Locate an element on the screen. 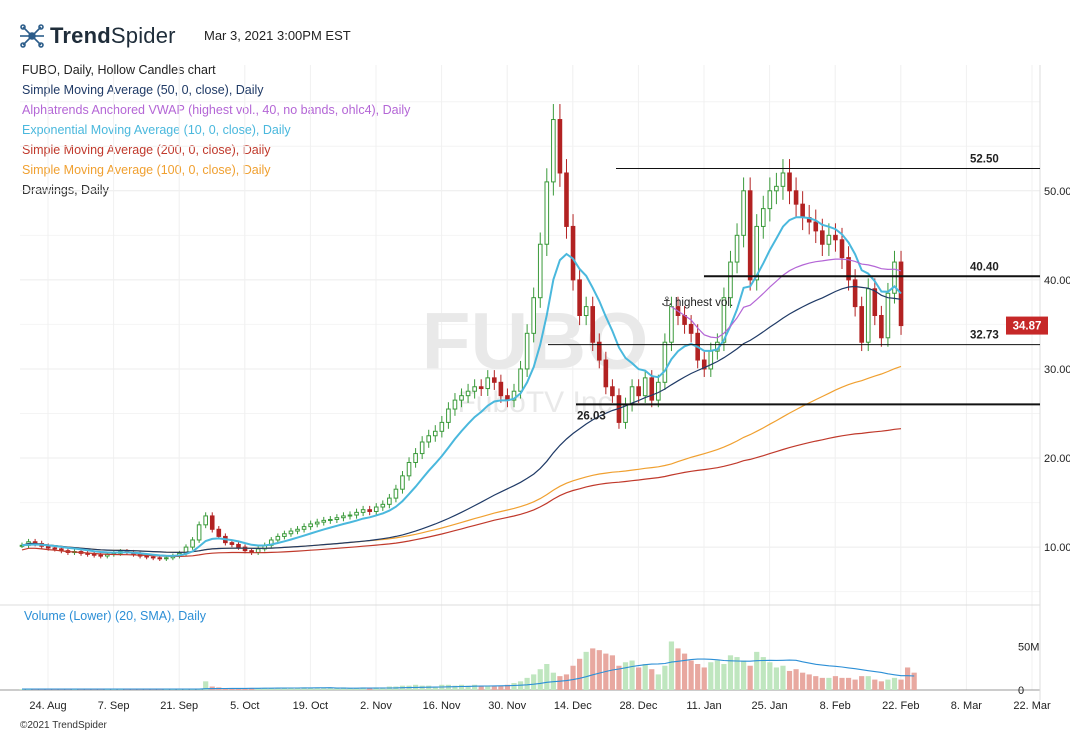  x-tick-label: 22. Feb is located at coordinates (900, 706).